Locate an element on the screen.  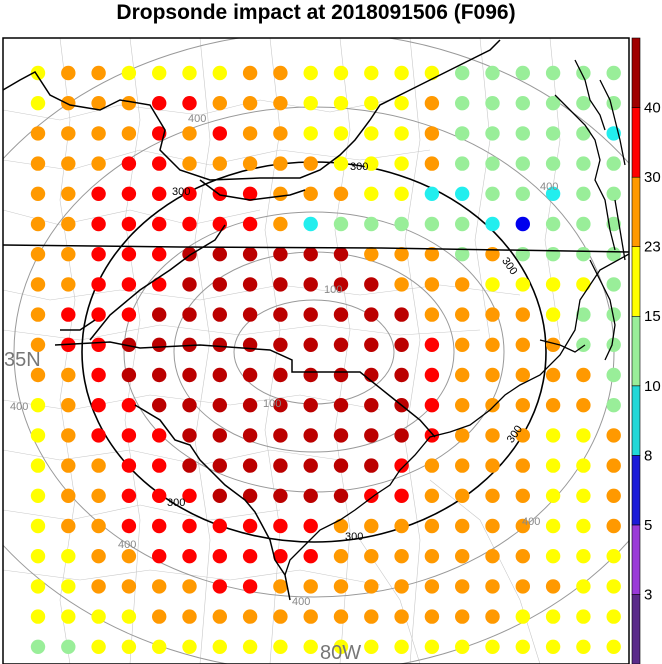
colorbar-tick-label: 3 is located at coordinates (648, 594).